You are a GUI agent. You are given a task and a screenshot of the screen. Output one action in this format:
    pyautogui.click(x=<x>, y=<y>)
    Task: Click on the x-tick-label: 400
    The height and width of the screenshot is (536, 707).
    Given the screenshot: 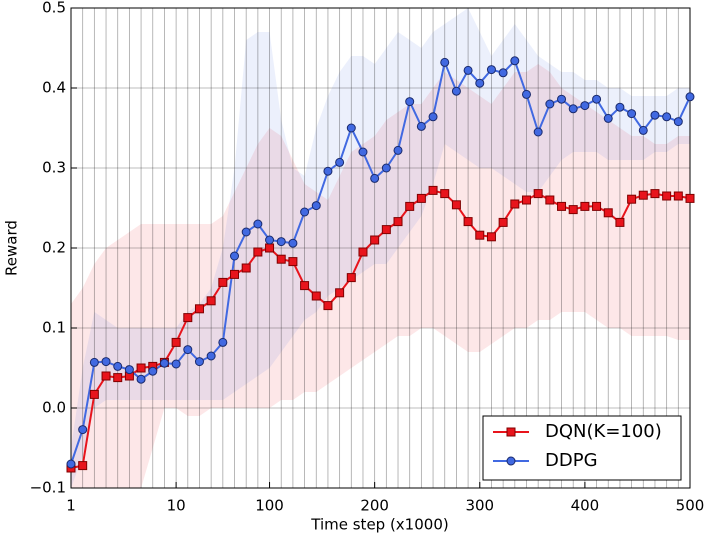 What is the action you would take?
    pyautogui.click(x=585, y=506)
    